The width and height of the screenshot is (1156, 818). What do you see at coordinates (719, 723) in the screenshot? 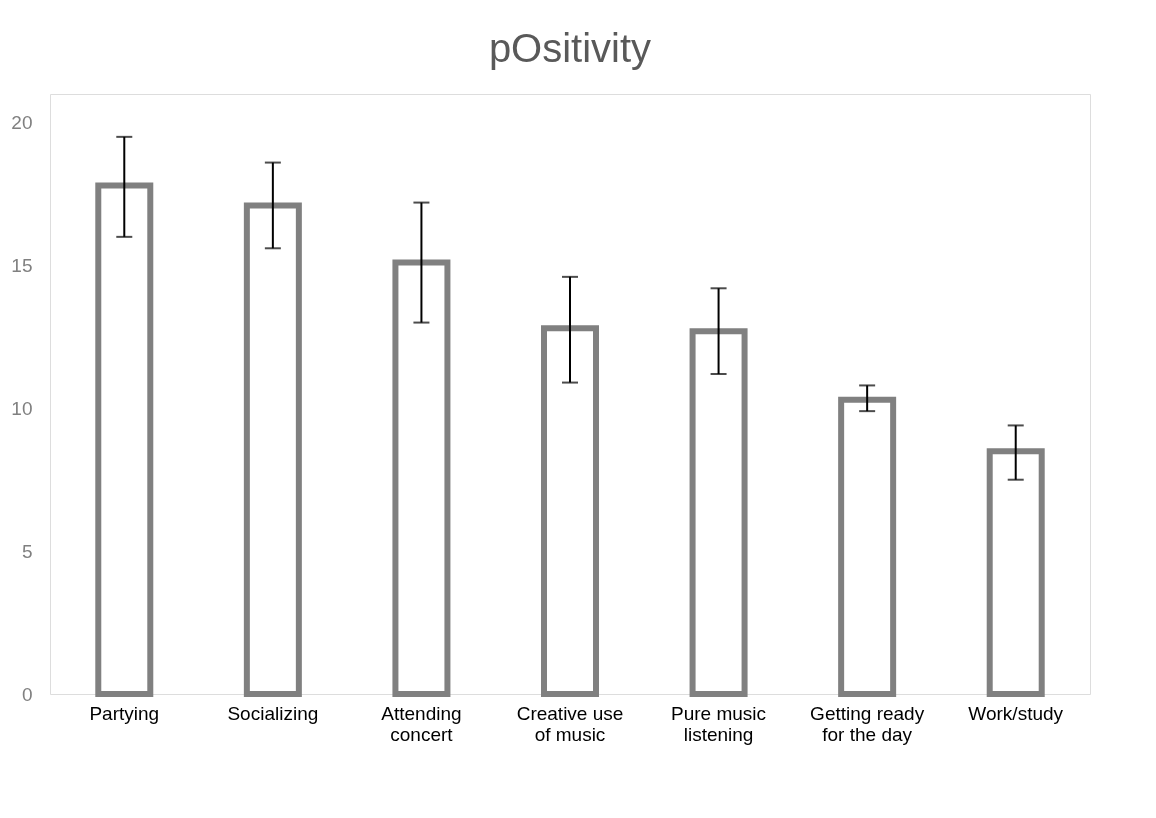
I see `x-tick-label: Pure music listening` at bounding box center [719, 723].